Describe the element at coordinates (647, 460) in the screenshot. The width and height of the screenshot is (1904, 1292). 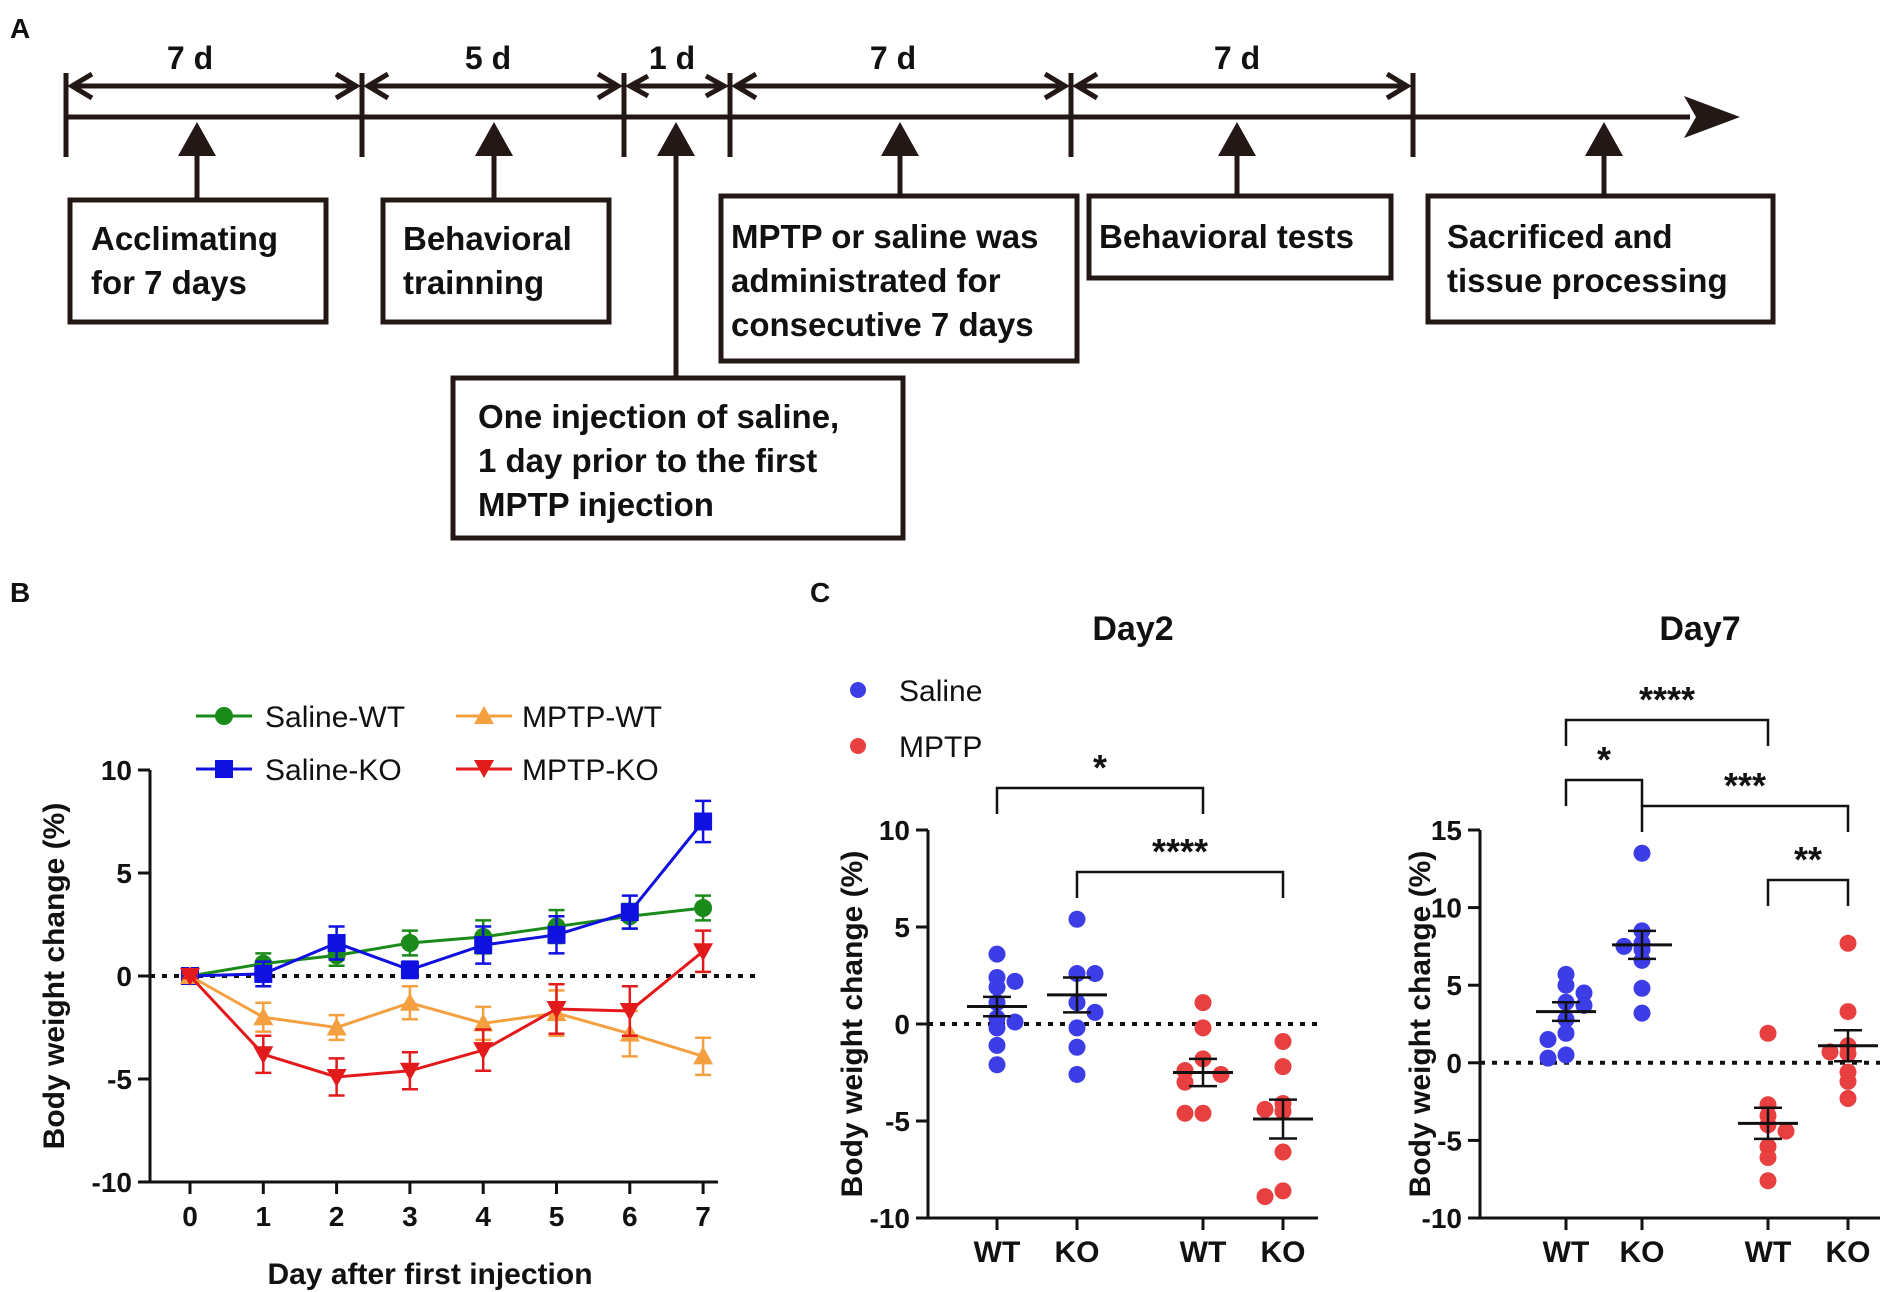
I see `step-text: 1 day prior to the first` at that location.